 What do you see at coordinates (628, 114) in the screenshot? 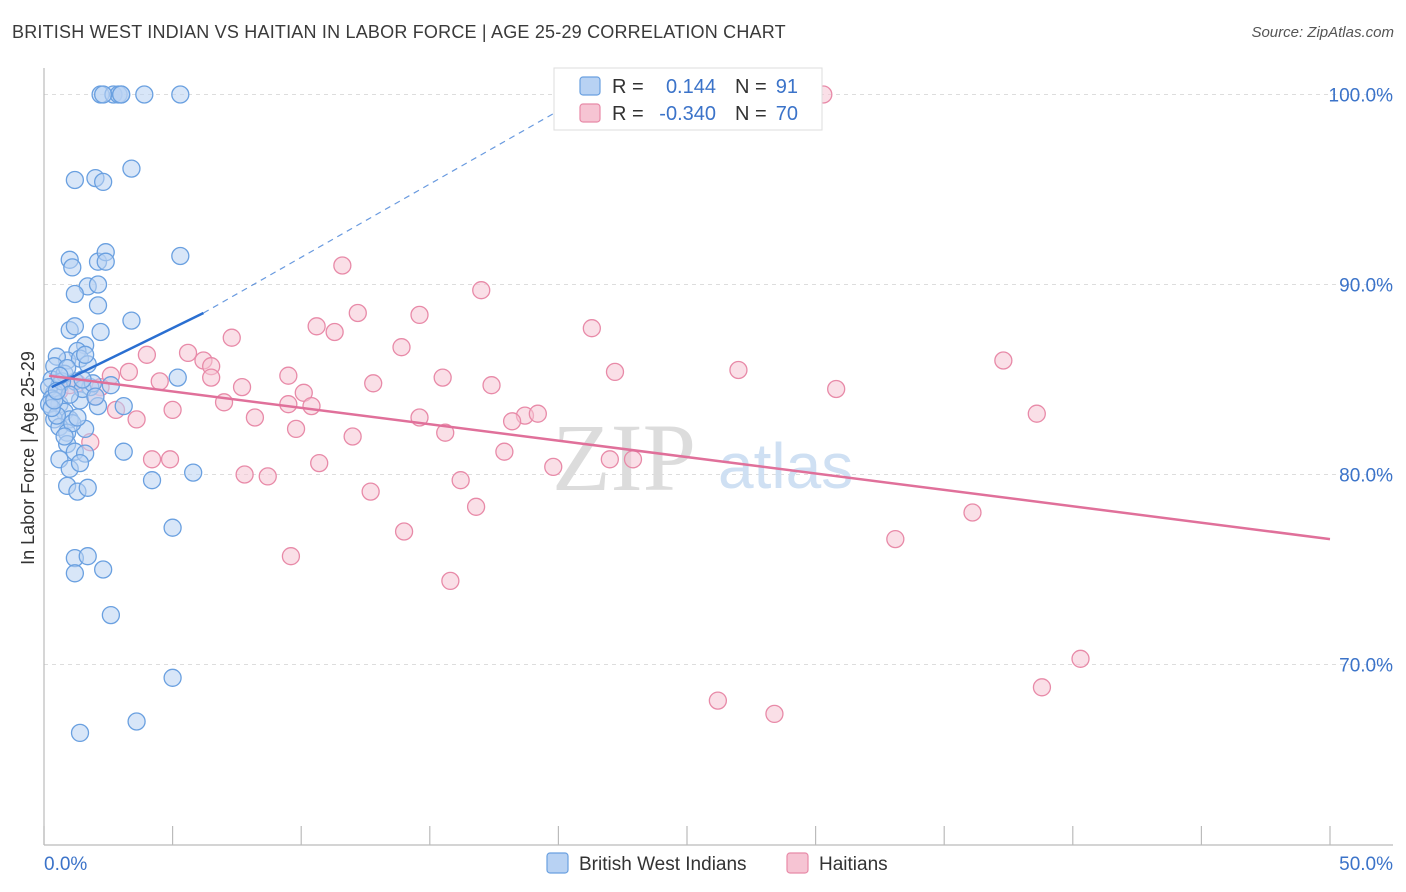
I see `stats-r-label-pink: R =` at bounding box center [628, 114].